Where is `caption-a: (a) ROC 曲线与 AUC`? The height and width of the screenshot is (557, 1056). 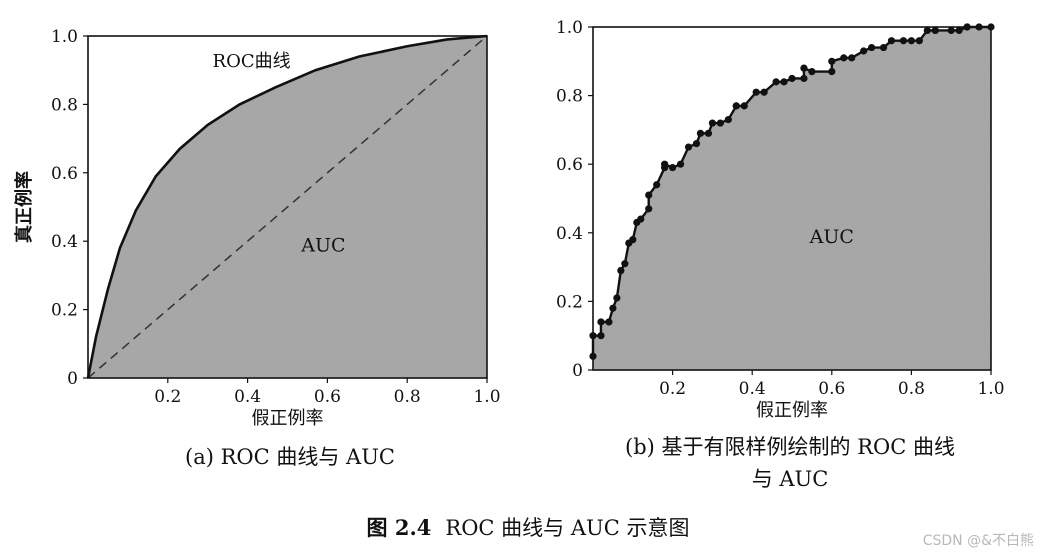 caption-a: (a) ROC 曲线与 AUC is located at coordinates (290, 457).